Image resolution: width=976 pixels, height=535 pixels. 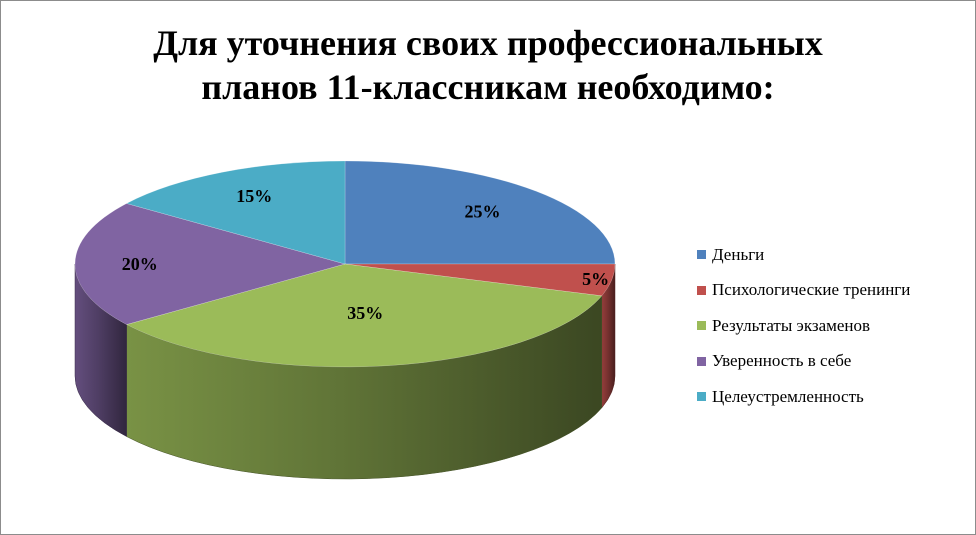 What do you see at coordinates (140, 264) in the screenshot?
I see `data-label-slice-4: 20%` at bounding box center [140, 264].